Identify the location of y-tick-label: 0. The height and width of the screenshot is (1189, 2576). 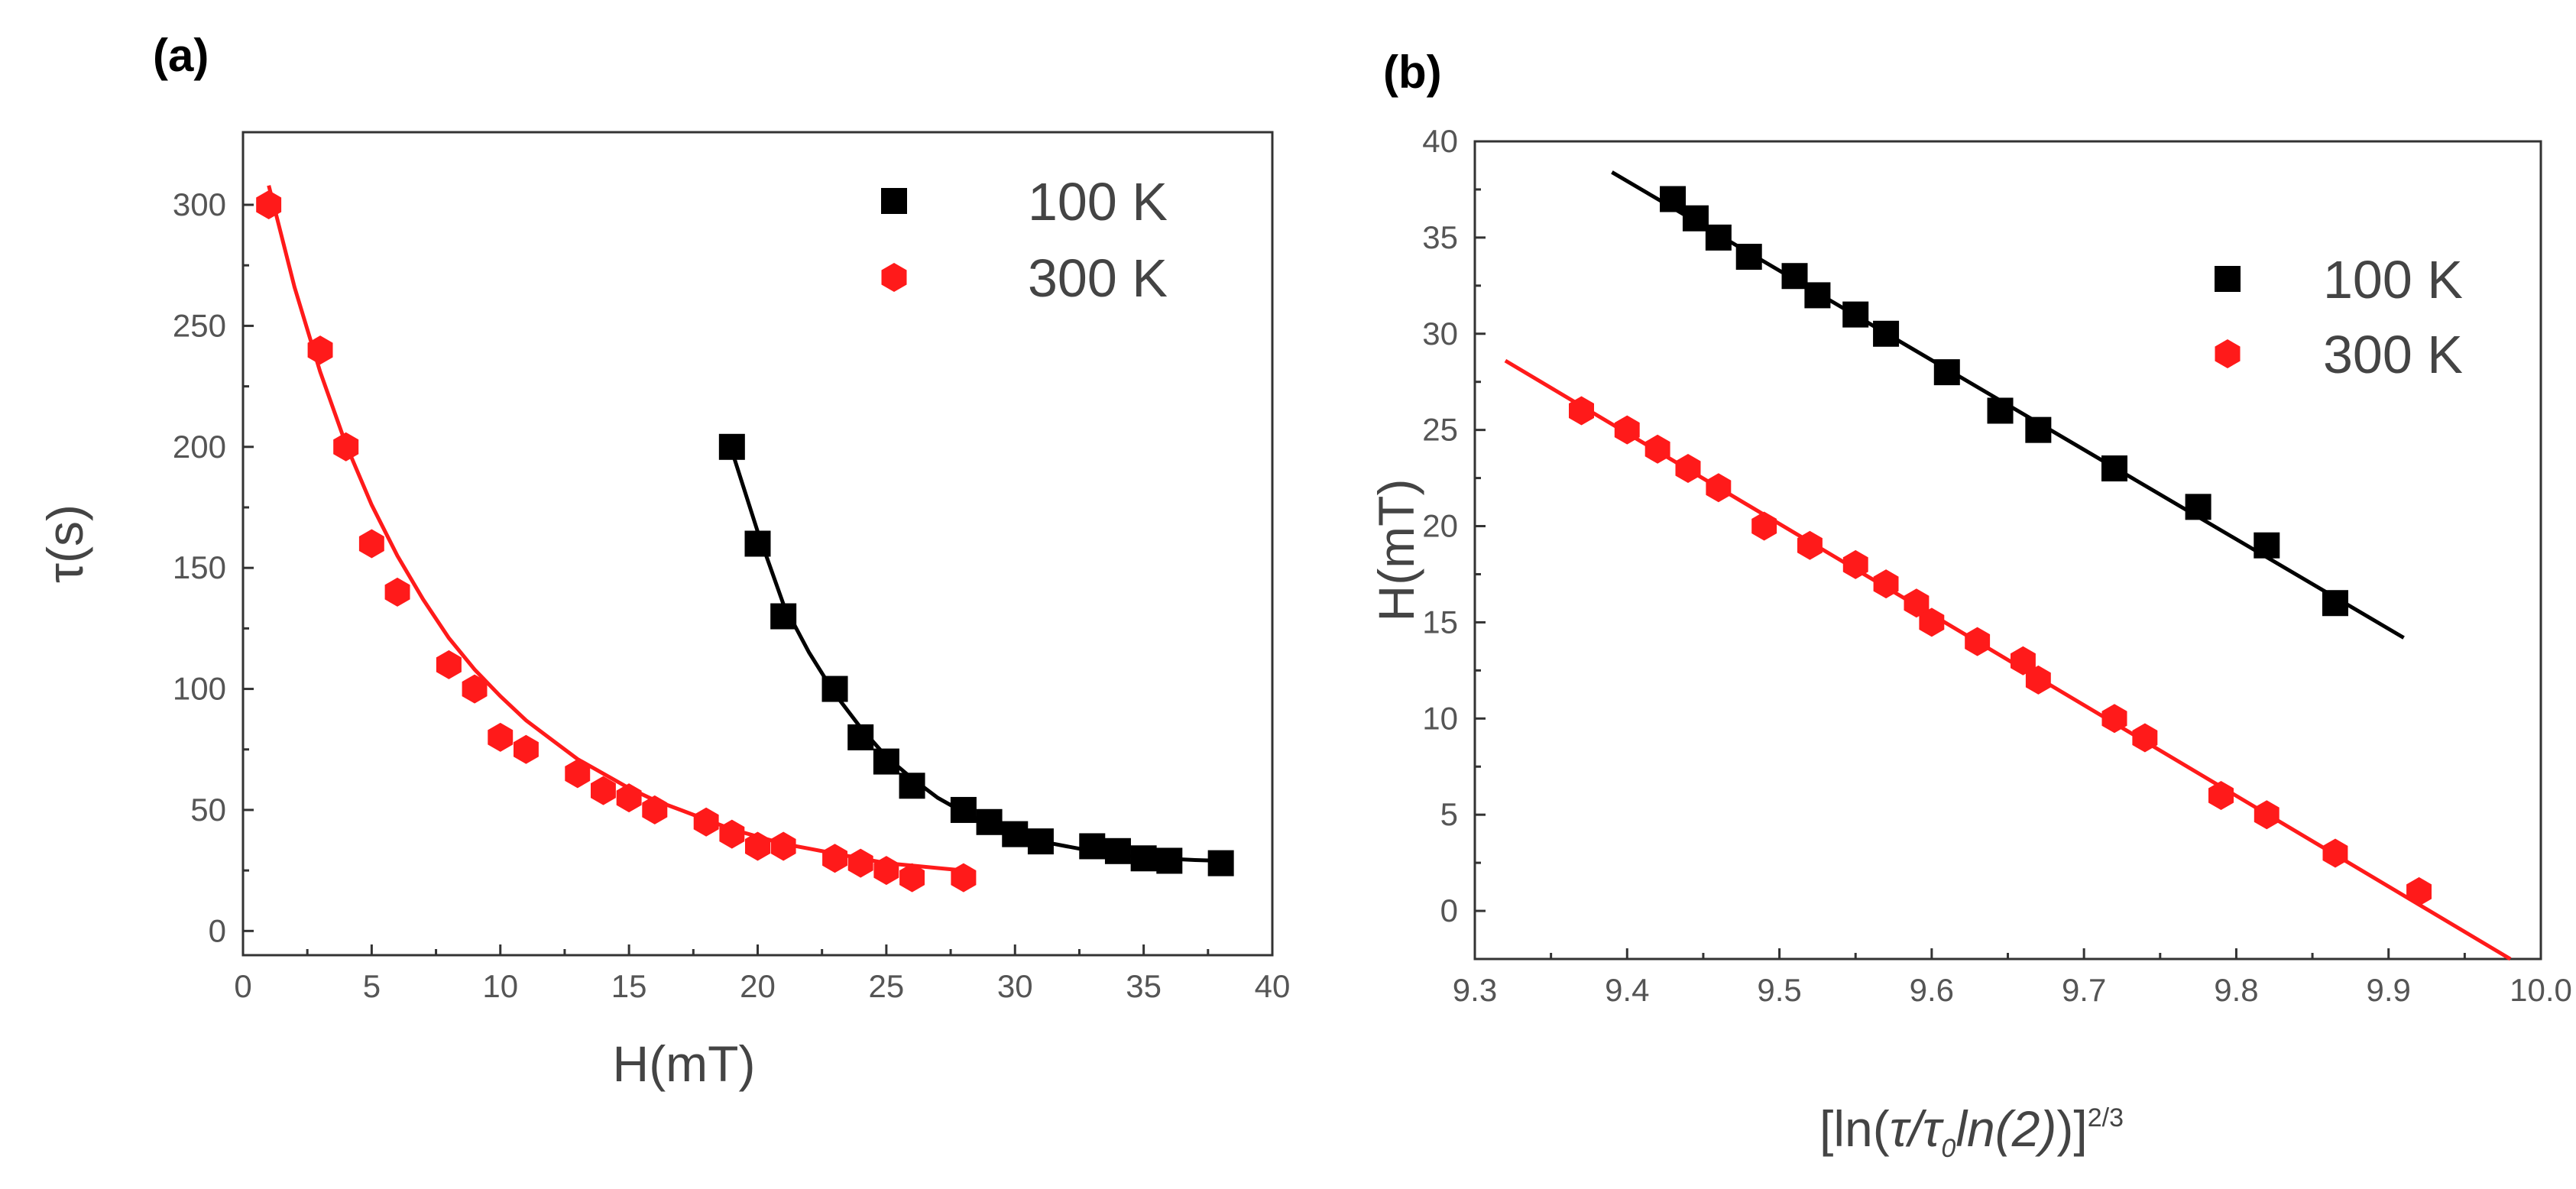
(217, 930).